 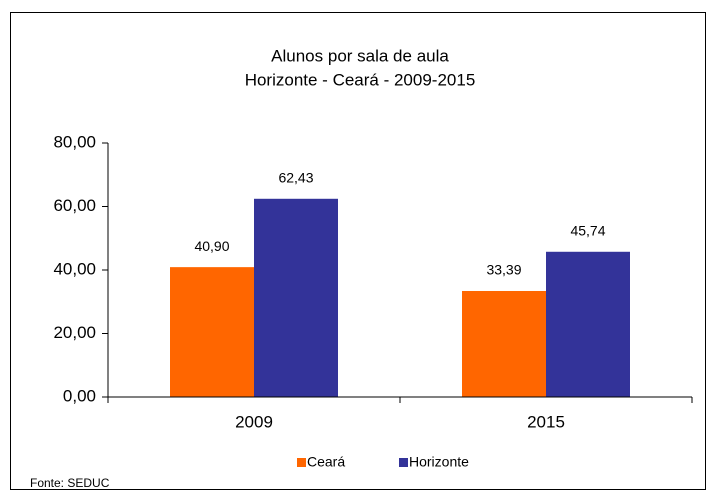 I want to click on value-label: 62,43, so click(x=295, y=177).